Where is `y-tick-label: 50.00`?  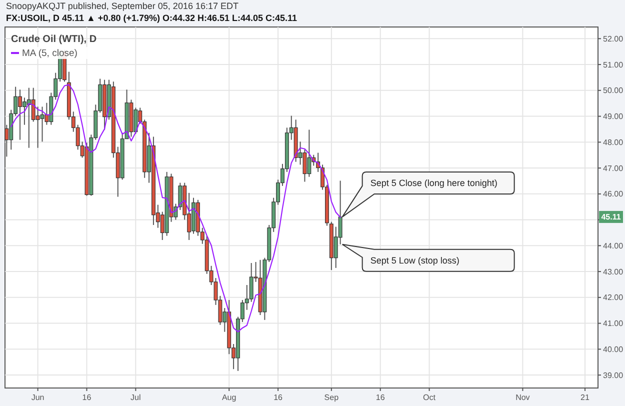
y-tick-label: 50.00 is located at coordinates (613, 91).